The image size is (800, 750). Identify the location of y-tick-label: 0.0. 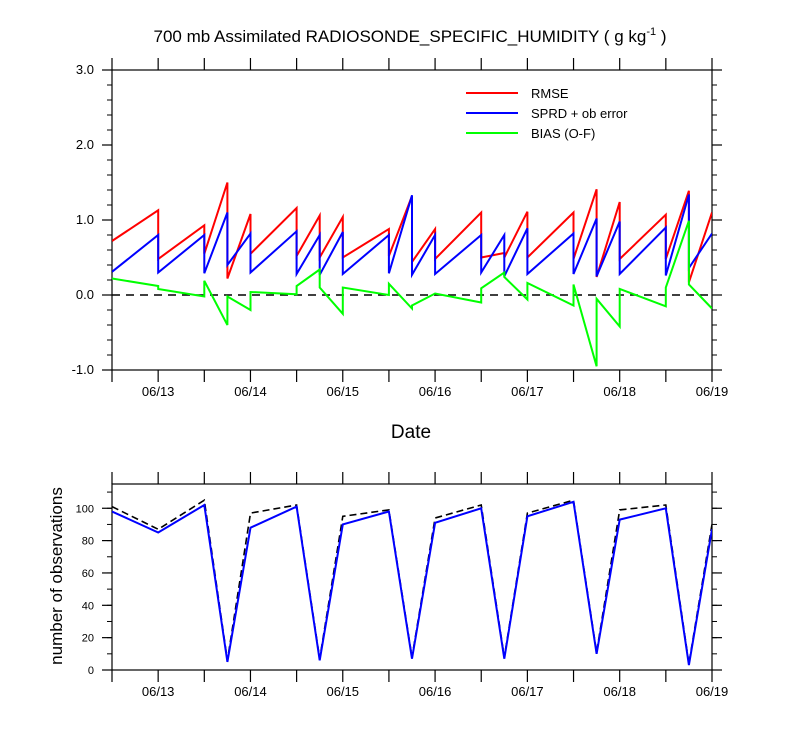
(85, 294).